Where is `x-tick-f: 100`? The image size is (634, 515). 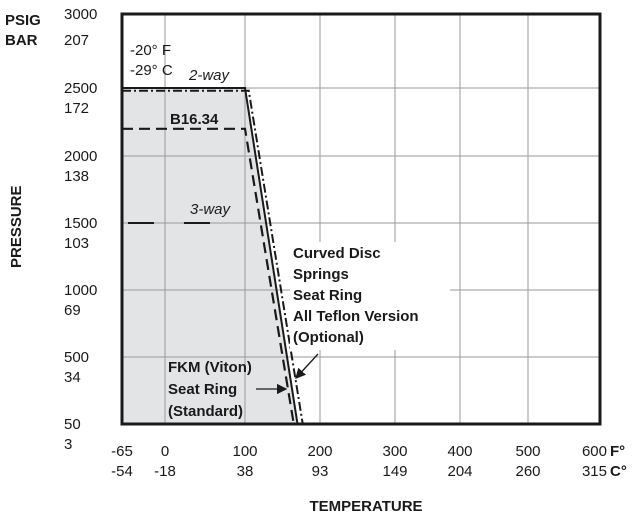
x-tick-f: 100 is located at coordinates (244, 451).